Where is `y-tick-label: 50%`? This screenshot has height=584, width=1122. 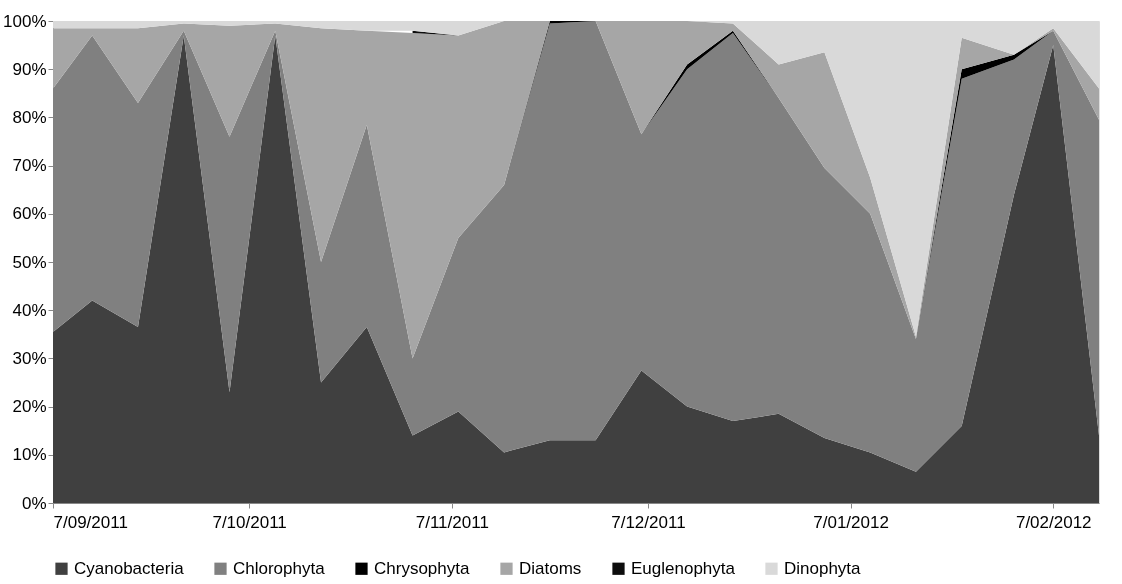
y-tick-label: 50% is located at coordinates (29, 262).